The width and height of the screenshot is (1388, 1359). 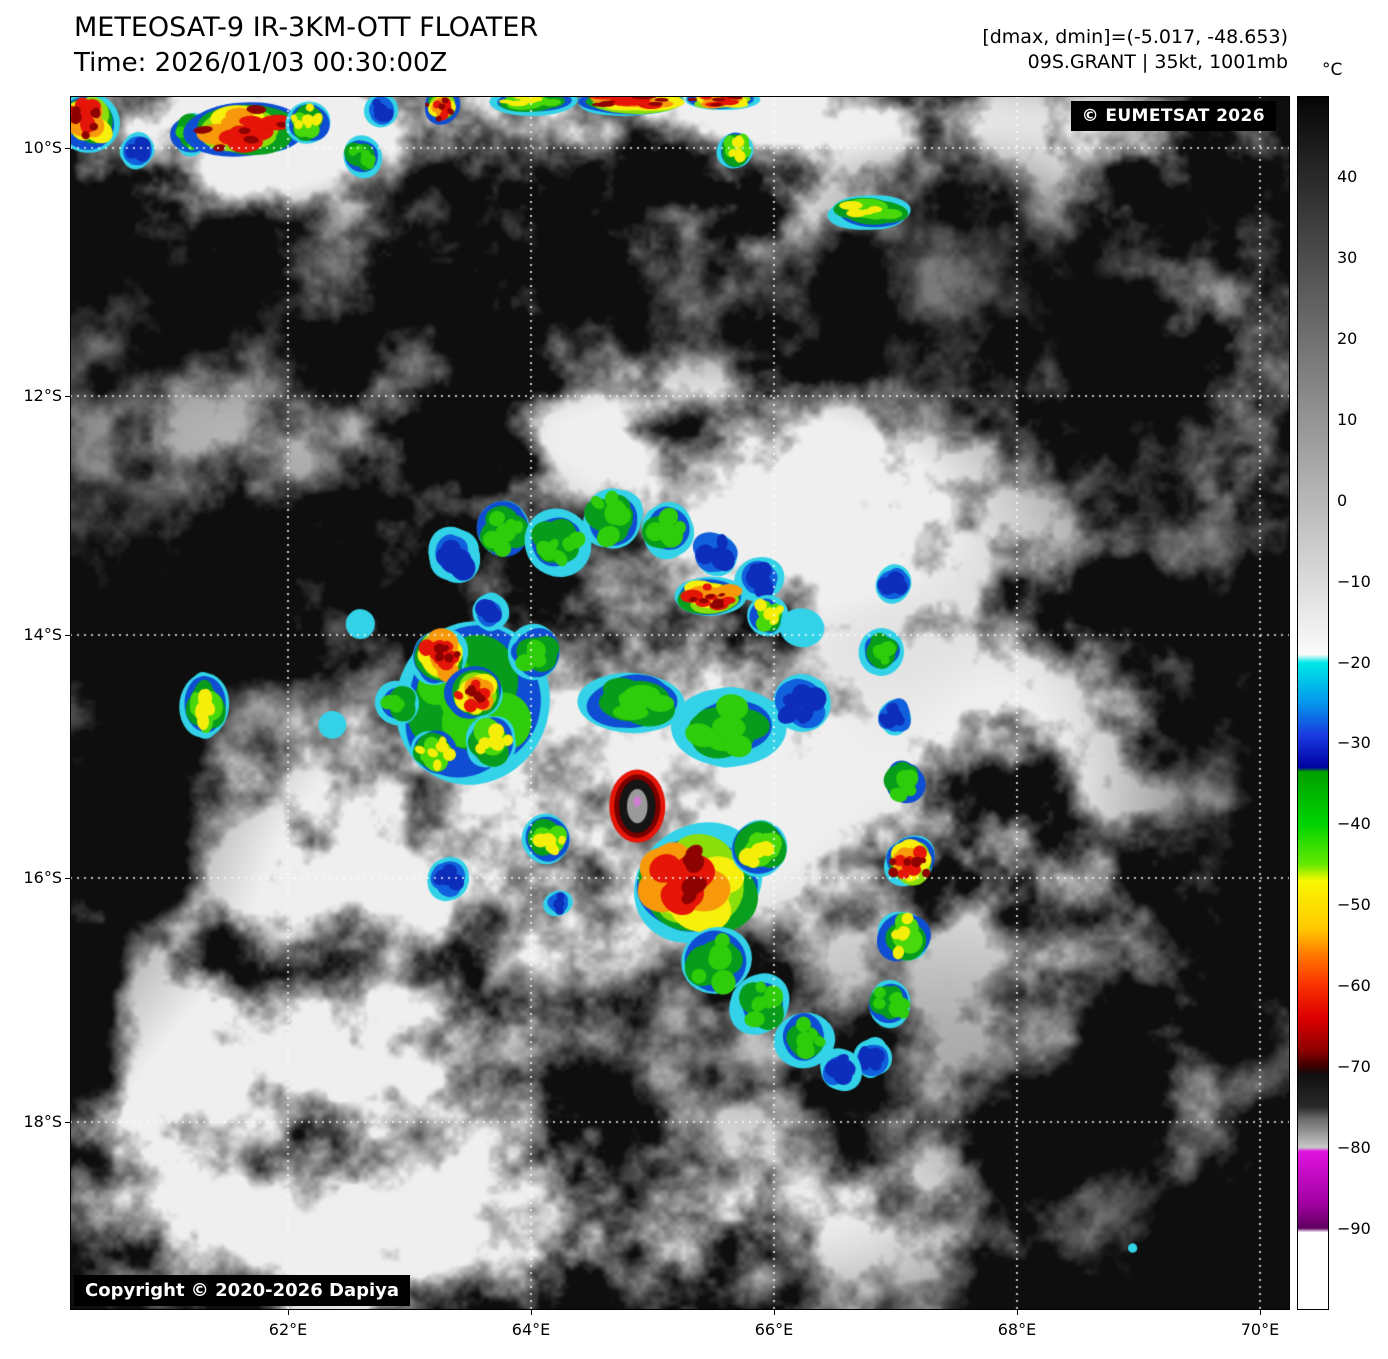 I want to click on colorbar-tick-label: −70, so click(x=1354, y=1067).